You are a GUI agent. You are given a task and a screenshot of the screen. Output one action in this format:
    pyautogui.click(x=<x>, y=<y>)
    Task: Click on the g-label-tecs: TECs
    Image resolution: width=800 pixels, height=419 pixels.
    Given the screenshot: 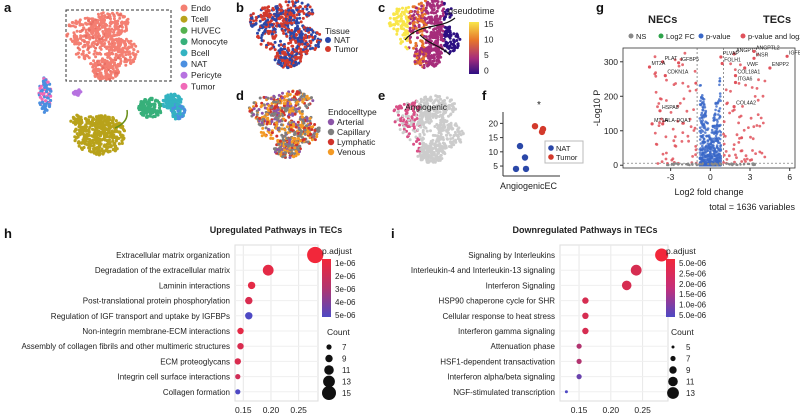 What is the action you would take?
    pyautogui.click(x=777, y=20)
    